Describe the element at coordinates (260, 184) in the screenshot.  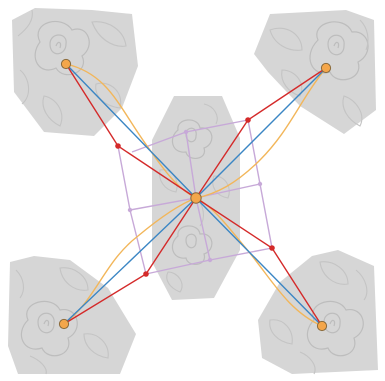
I see `frame-node-right` at that location.